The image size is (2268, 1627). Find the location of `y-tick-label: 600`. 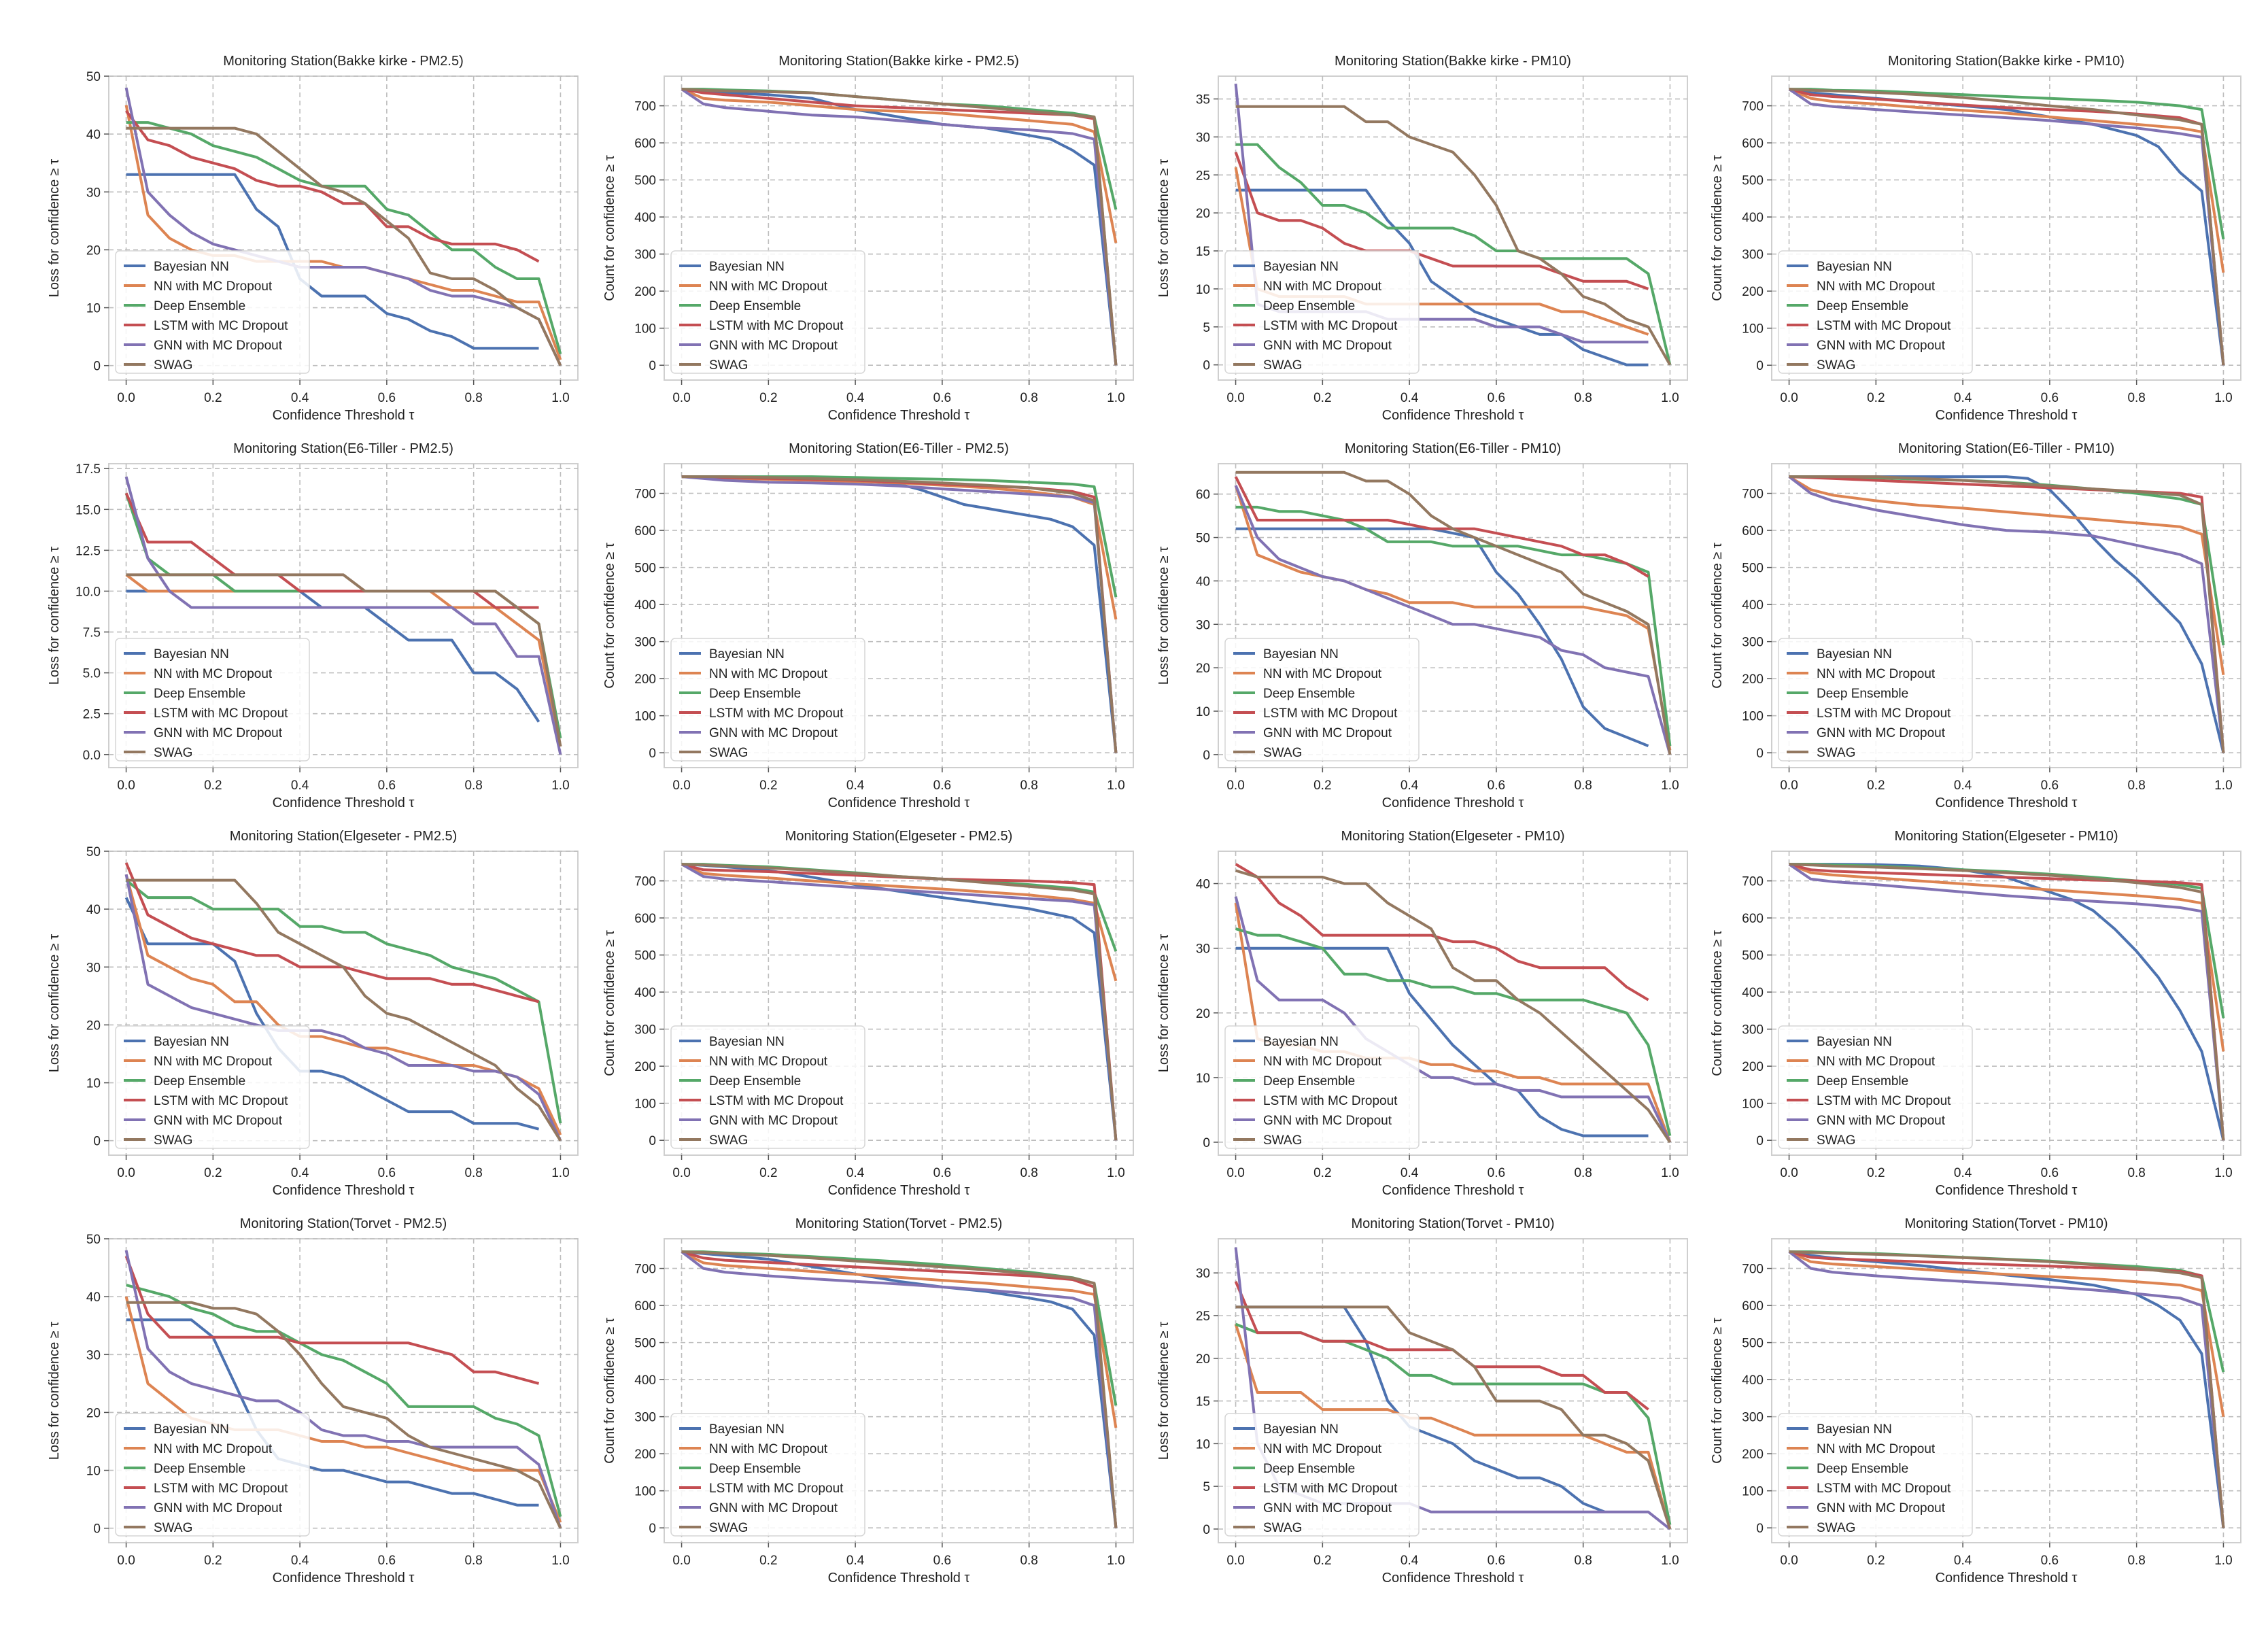

y-tick-label: 600 is located at coordinates (1753, 919).